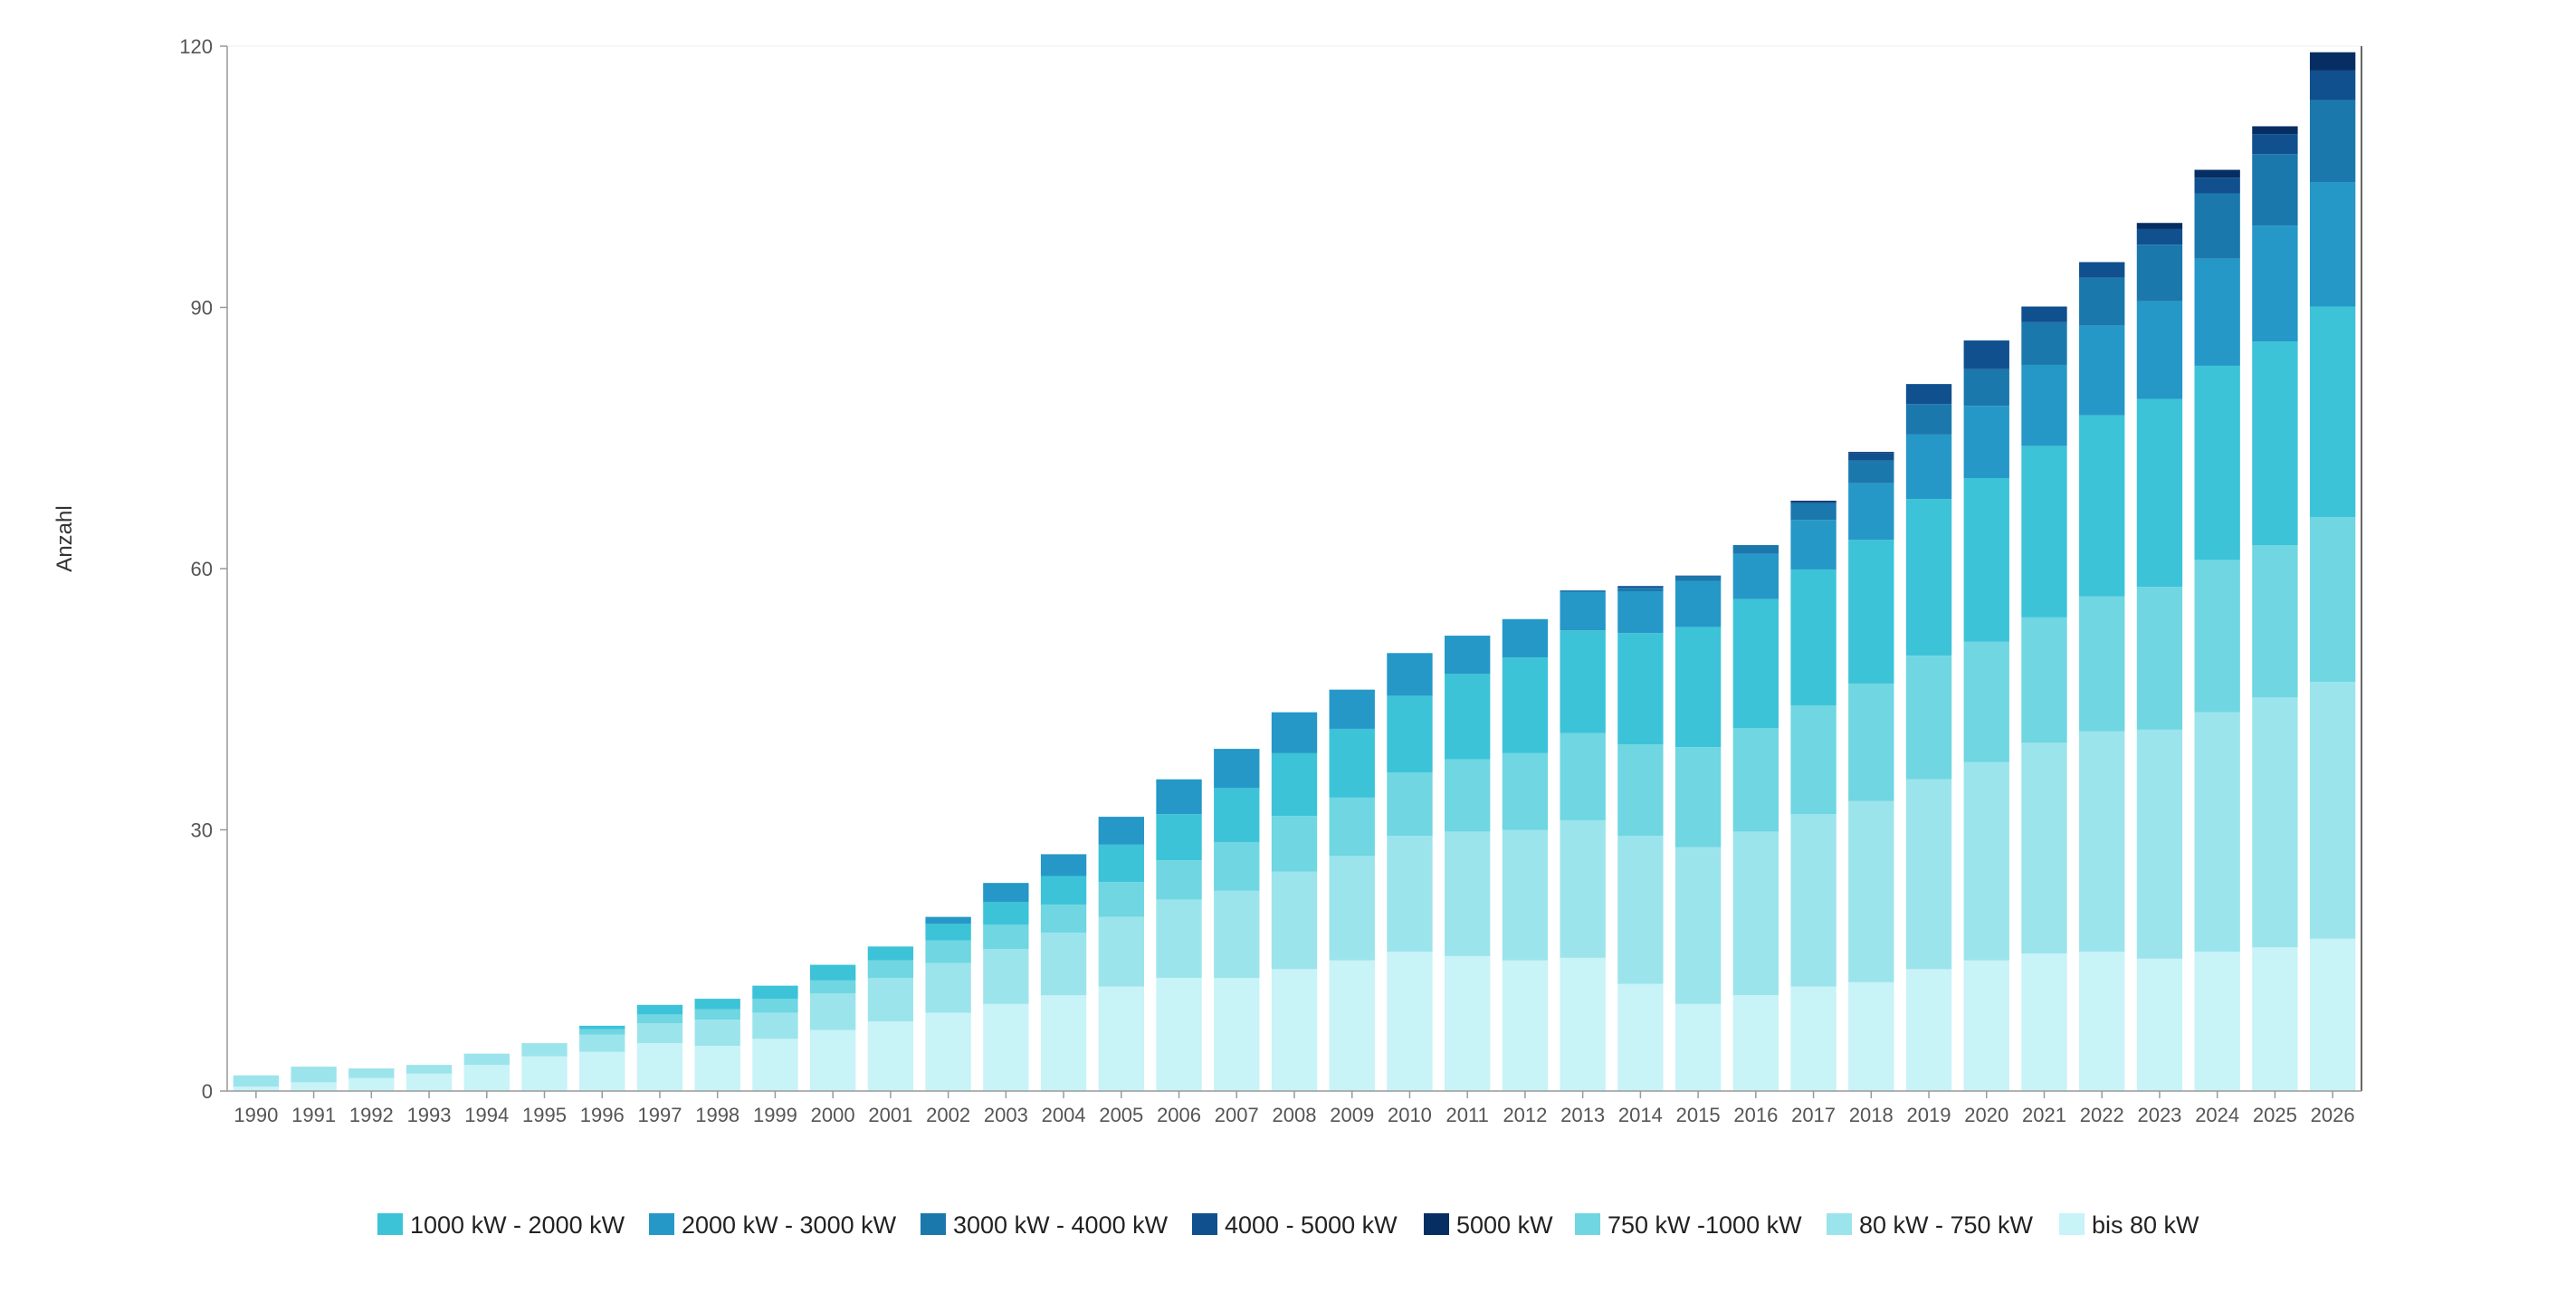 The image size is (2576, 1302). I want to click on x-tick-label: 2000, so click(833, 1115).